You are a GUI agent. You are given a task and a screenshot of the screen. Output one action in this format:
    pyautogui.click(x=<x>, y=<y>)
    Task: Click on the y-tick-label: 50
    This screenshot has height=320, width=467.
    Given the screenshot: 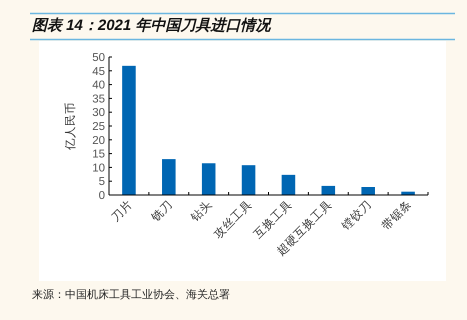 What is the action you would take?
    pyautogui.click(x=98, y=58)
    